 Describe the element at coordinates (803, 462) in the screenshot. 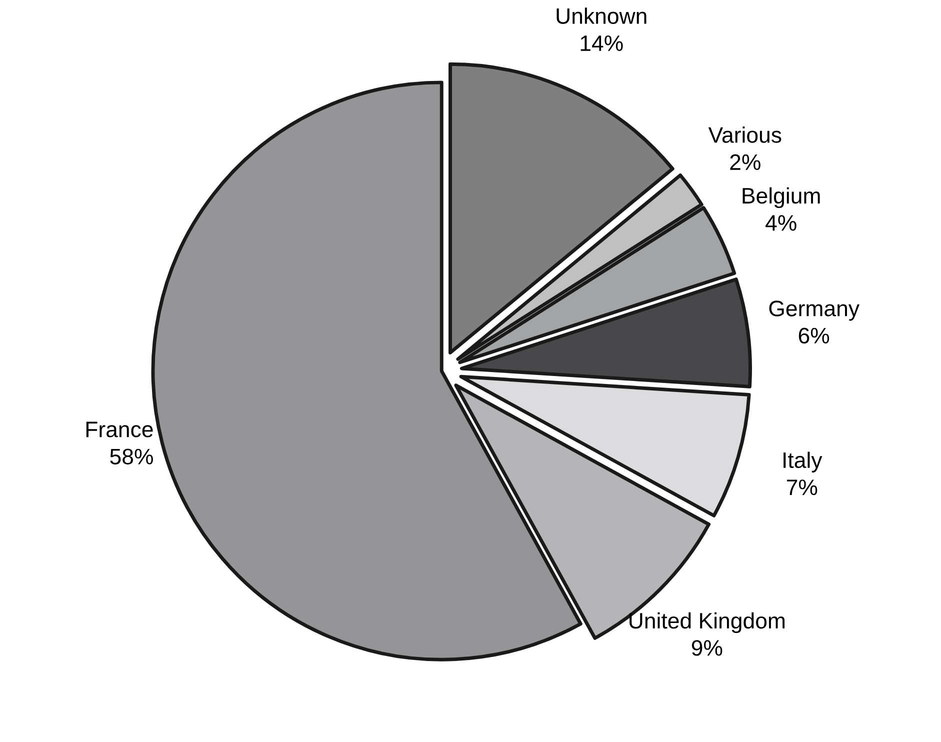

I see `slice-label: Italy` at that location.